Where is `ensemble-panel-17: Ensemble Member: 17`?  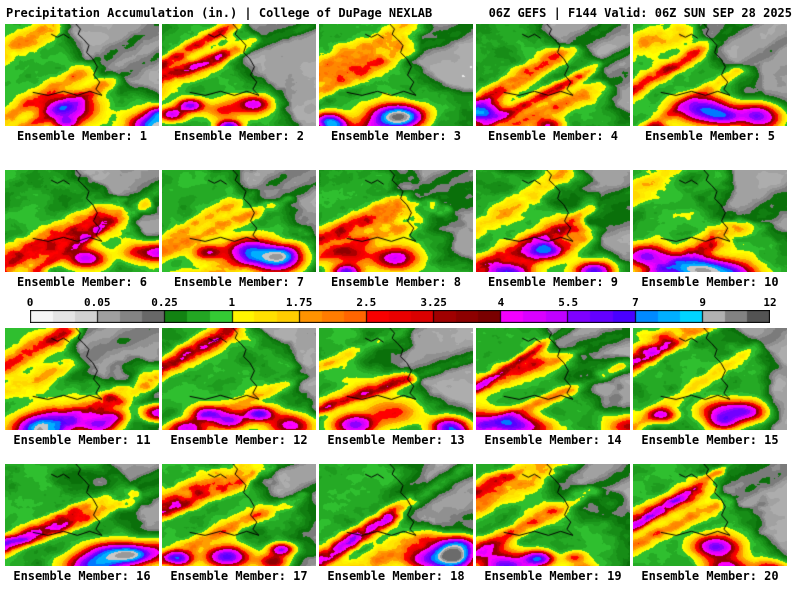
ensemble-panel-17: Ensemble Member: 17 is located at coordinates (239, 525).